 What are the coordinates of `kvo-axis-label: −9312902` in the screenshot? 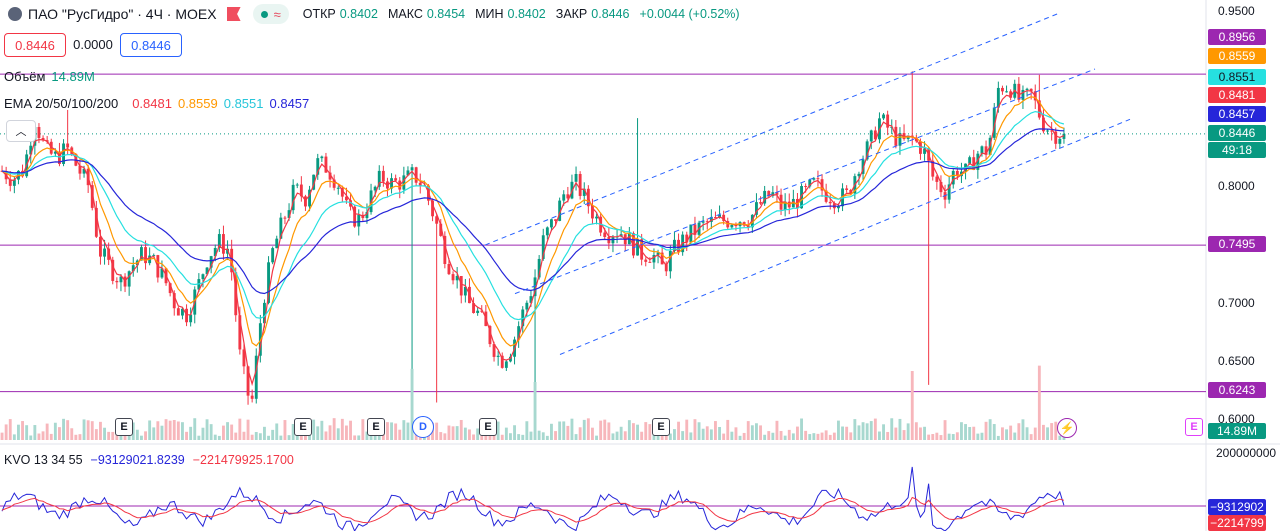 It's located at (1237, 507).